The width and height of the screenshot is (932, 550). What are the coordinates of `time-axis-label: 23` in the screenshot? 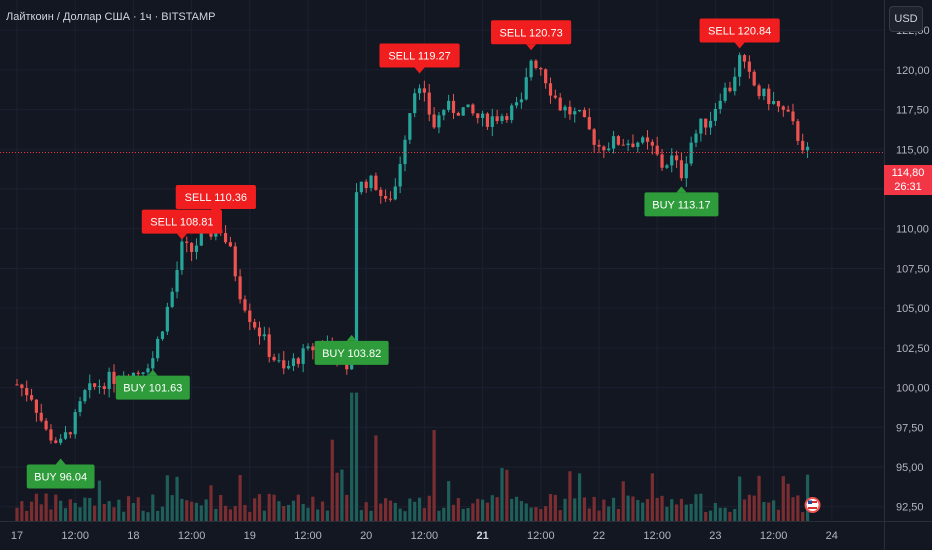 It's located at (715, 536).